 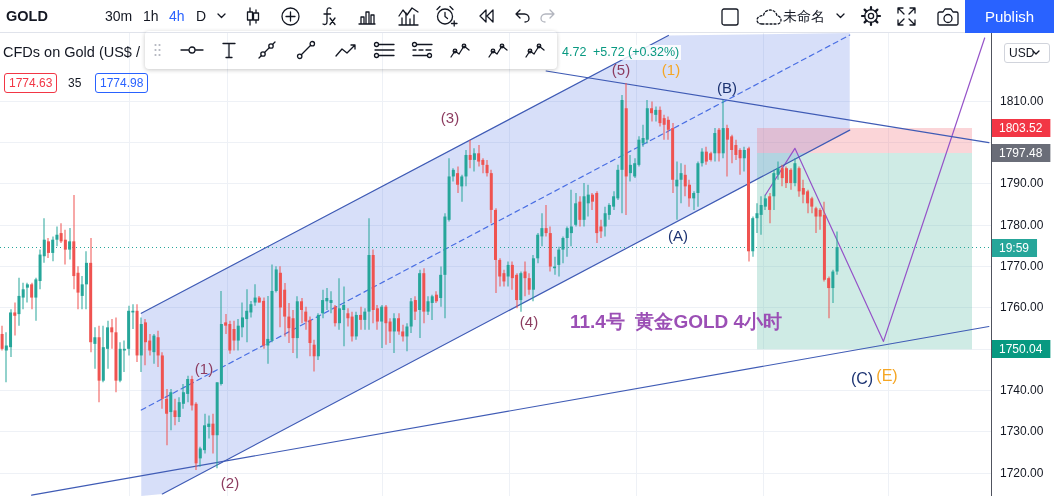 What do you see at coordinates (71, 52) in the screenshot?
I see `text: CFDs on Gold (US$ /` at bounding box center [71, 52].